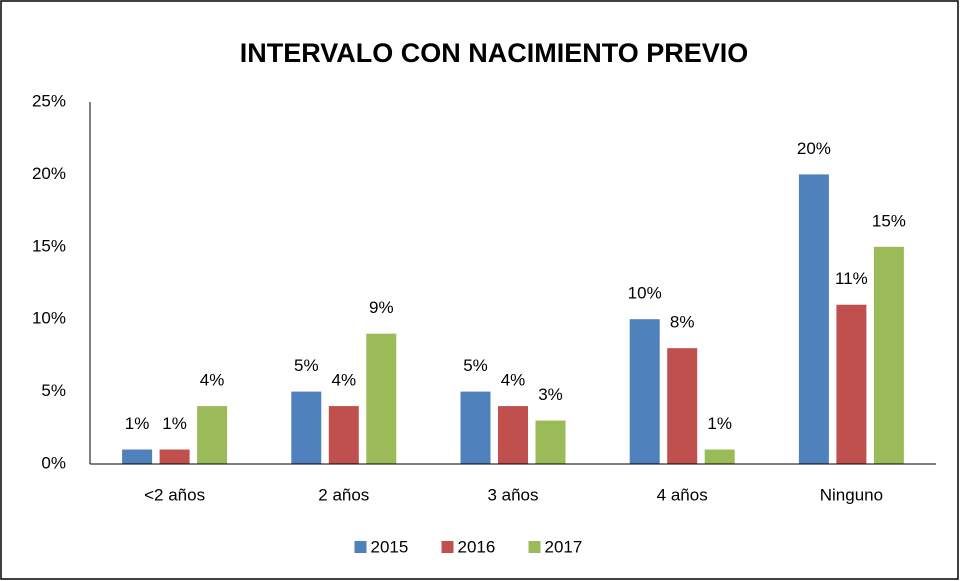  What do you see at coordinates (682, 494) in the screenshot?
I see `x-tick-label: 4 años` at bounding box center [682, 494].